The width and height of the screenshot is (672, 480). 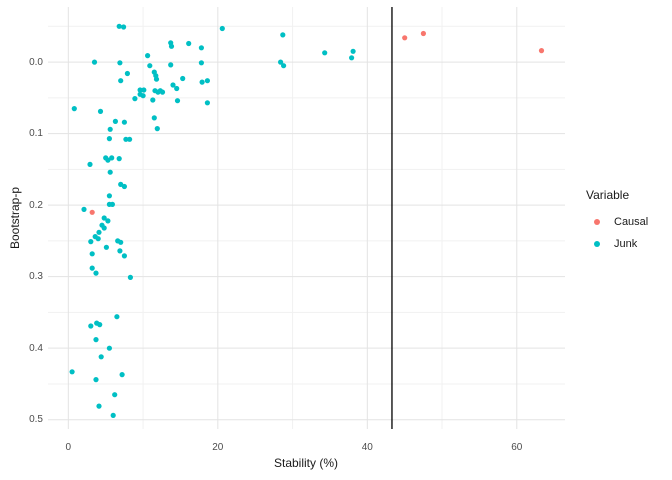 What do you see at coordinates (367, 447) in the screenshot?
I see `x-tick-label: 40` at bounding box center [367, 447].